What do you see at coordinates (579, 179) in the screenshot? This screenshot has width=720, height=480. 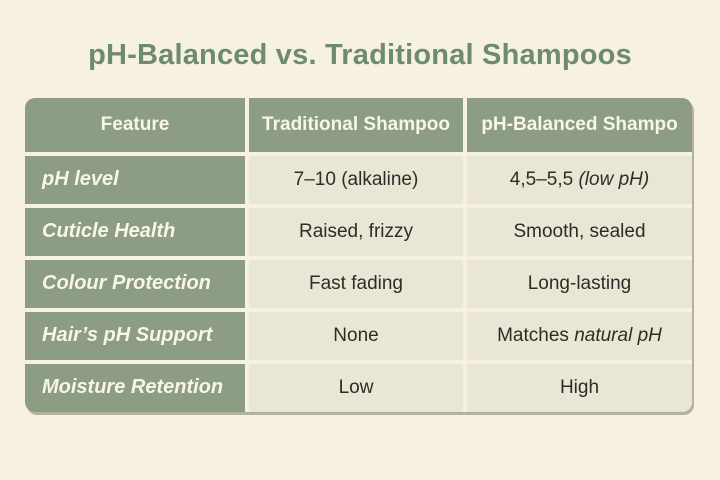 I see `cell-ph-level-balanced: 4,5–5,5 (low pH)` at bounding box center [579, 179].